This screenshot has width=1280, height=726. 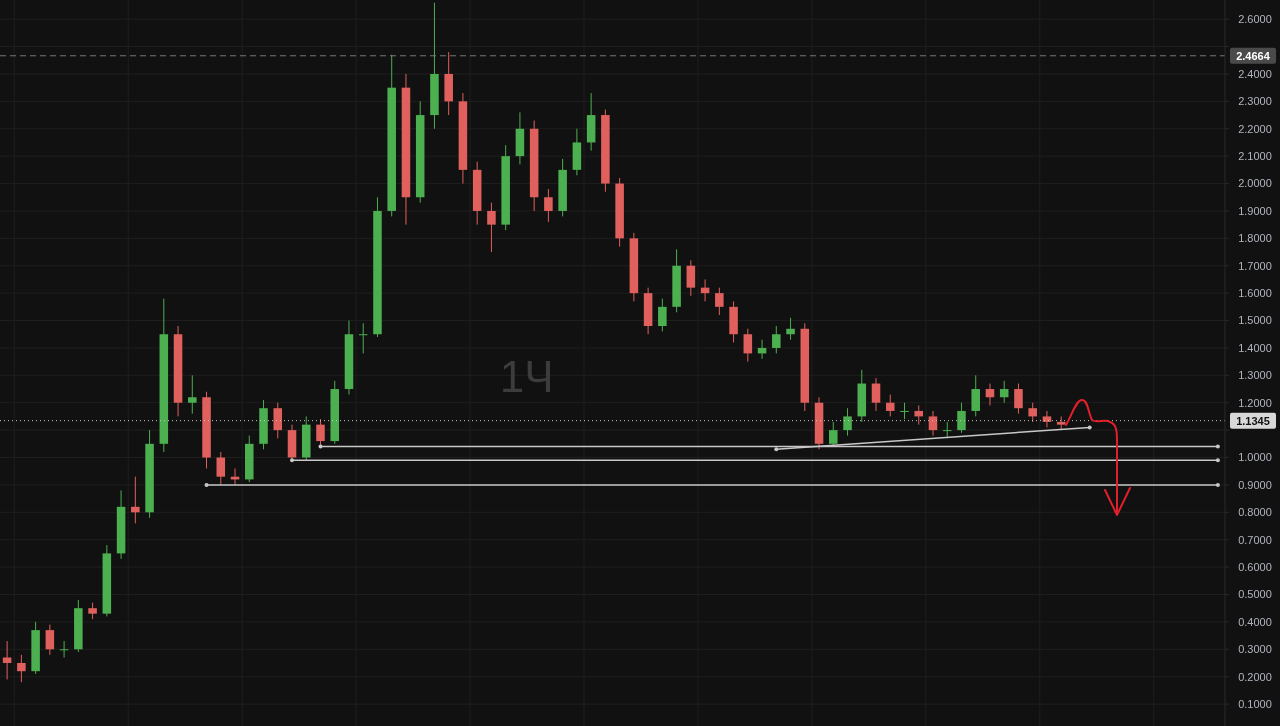 What do you see at coordinates (1255, 101) in the screenshot?
I see `y-tick-label: 2.3000` at bounding box center [1255, 101].